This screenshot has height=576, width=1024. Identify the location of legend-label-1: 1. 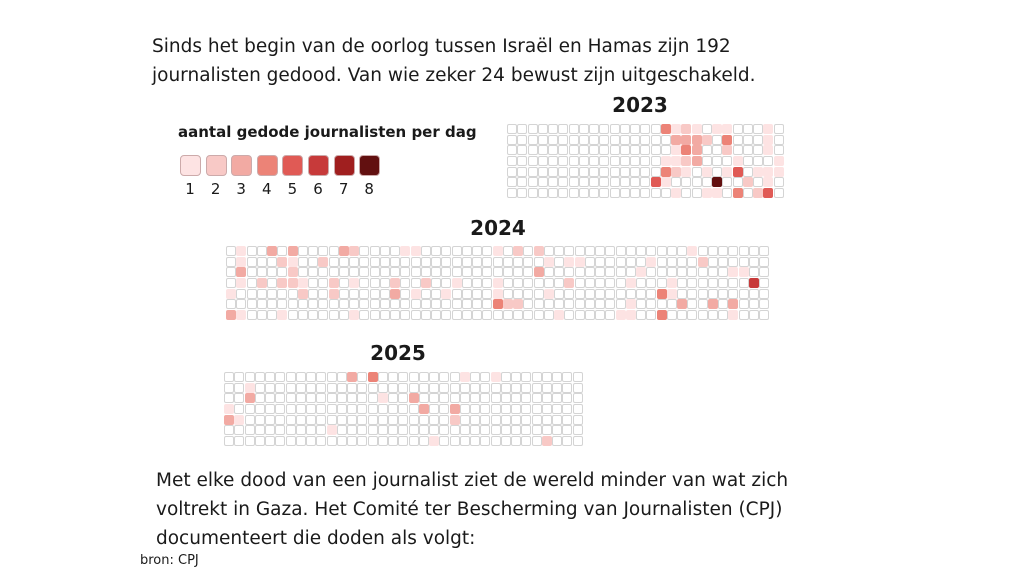
(190, 189).